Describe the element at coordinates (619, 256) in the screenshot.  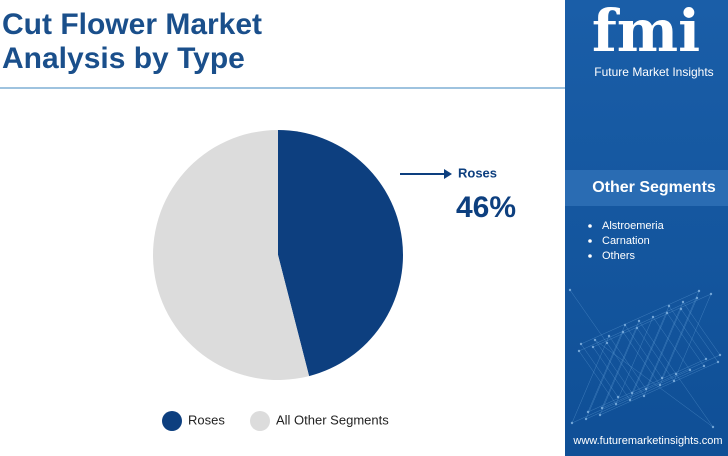
I see `segment-item: Others` at that location.